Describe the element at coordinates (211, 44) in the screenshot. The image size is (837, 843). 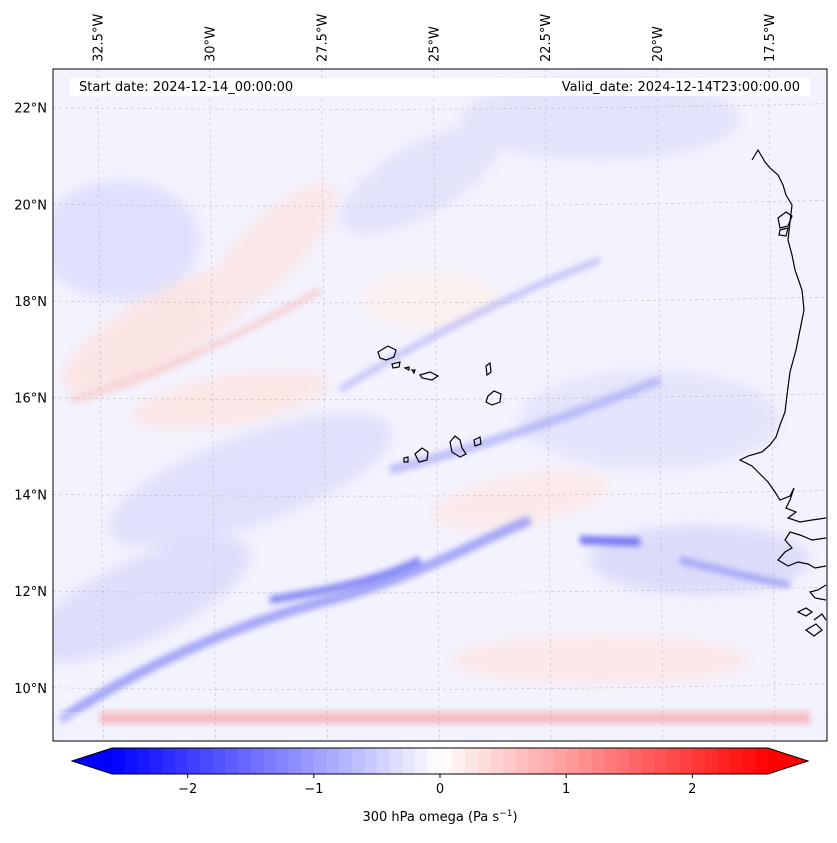
I see `longitude-tick-label: 30°W` at that location.